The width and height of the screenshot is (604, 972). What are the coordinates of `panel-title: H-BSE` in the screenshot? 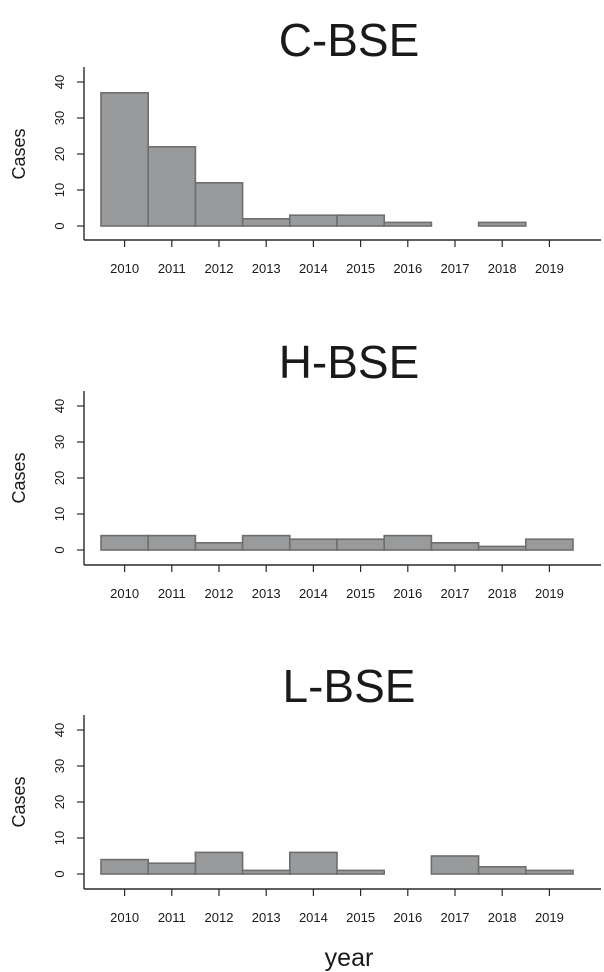 It's located at (349, 362).